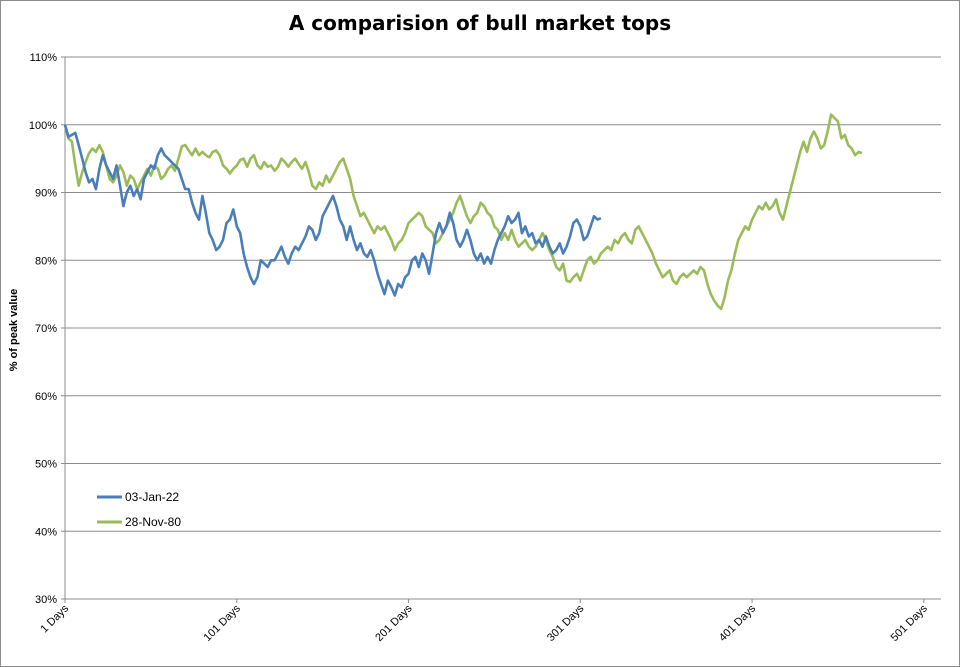 Image resolution: width=960 pixels, height=667 pixels. I want to click on x-tick-label: 1 Days, so click(54, 618).